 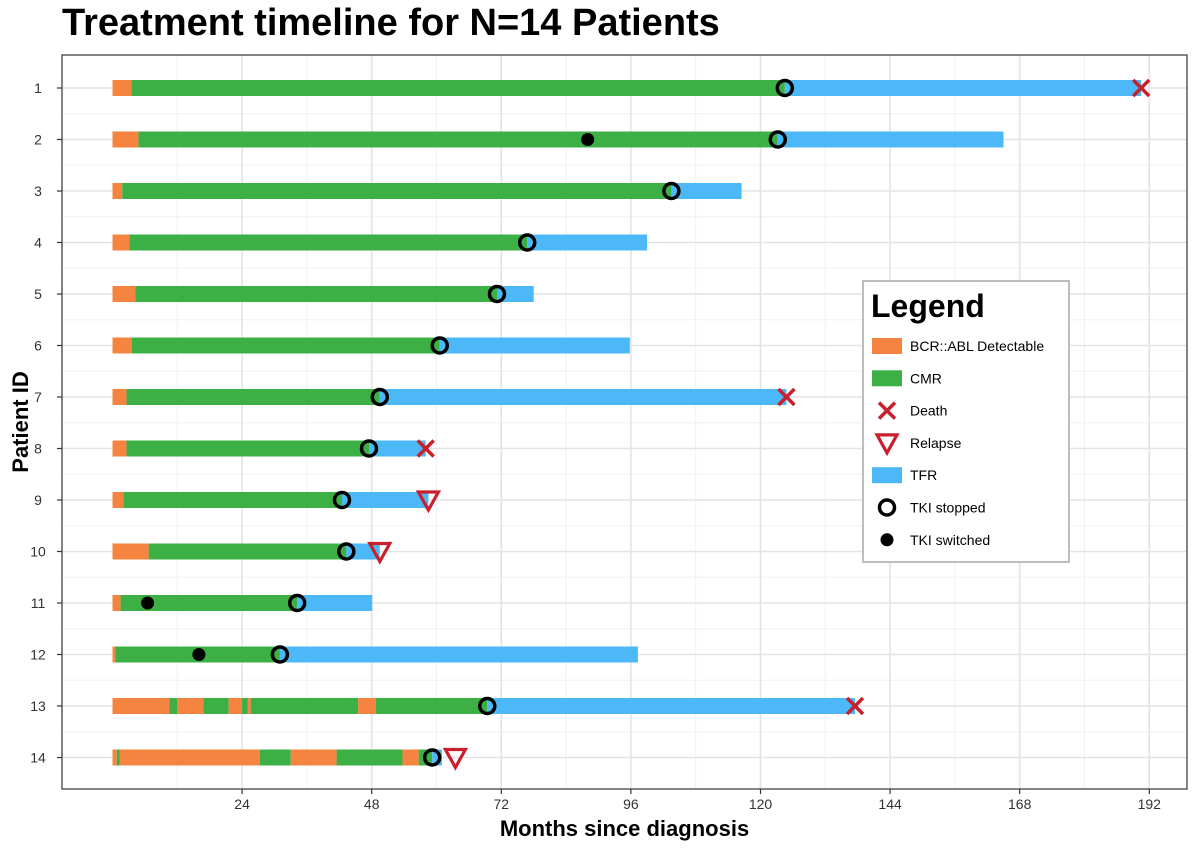 What do you see at coordinates (38, 655) in the screenshot?
I see `y-tick-label: 12` at bounding box center [38, 655].